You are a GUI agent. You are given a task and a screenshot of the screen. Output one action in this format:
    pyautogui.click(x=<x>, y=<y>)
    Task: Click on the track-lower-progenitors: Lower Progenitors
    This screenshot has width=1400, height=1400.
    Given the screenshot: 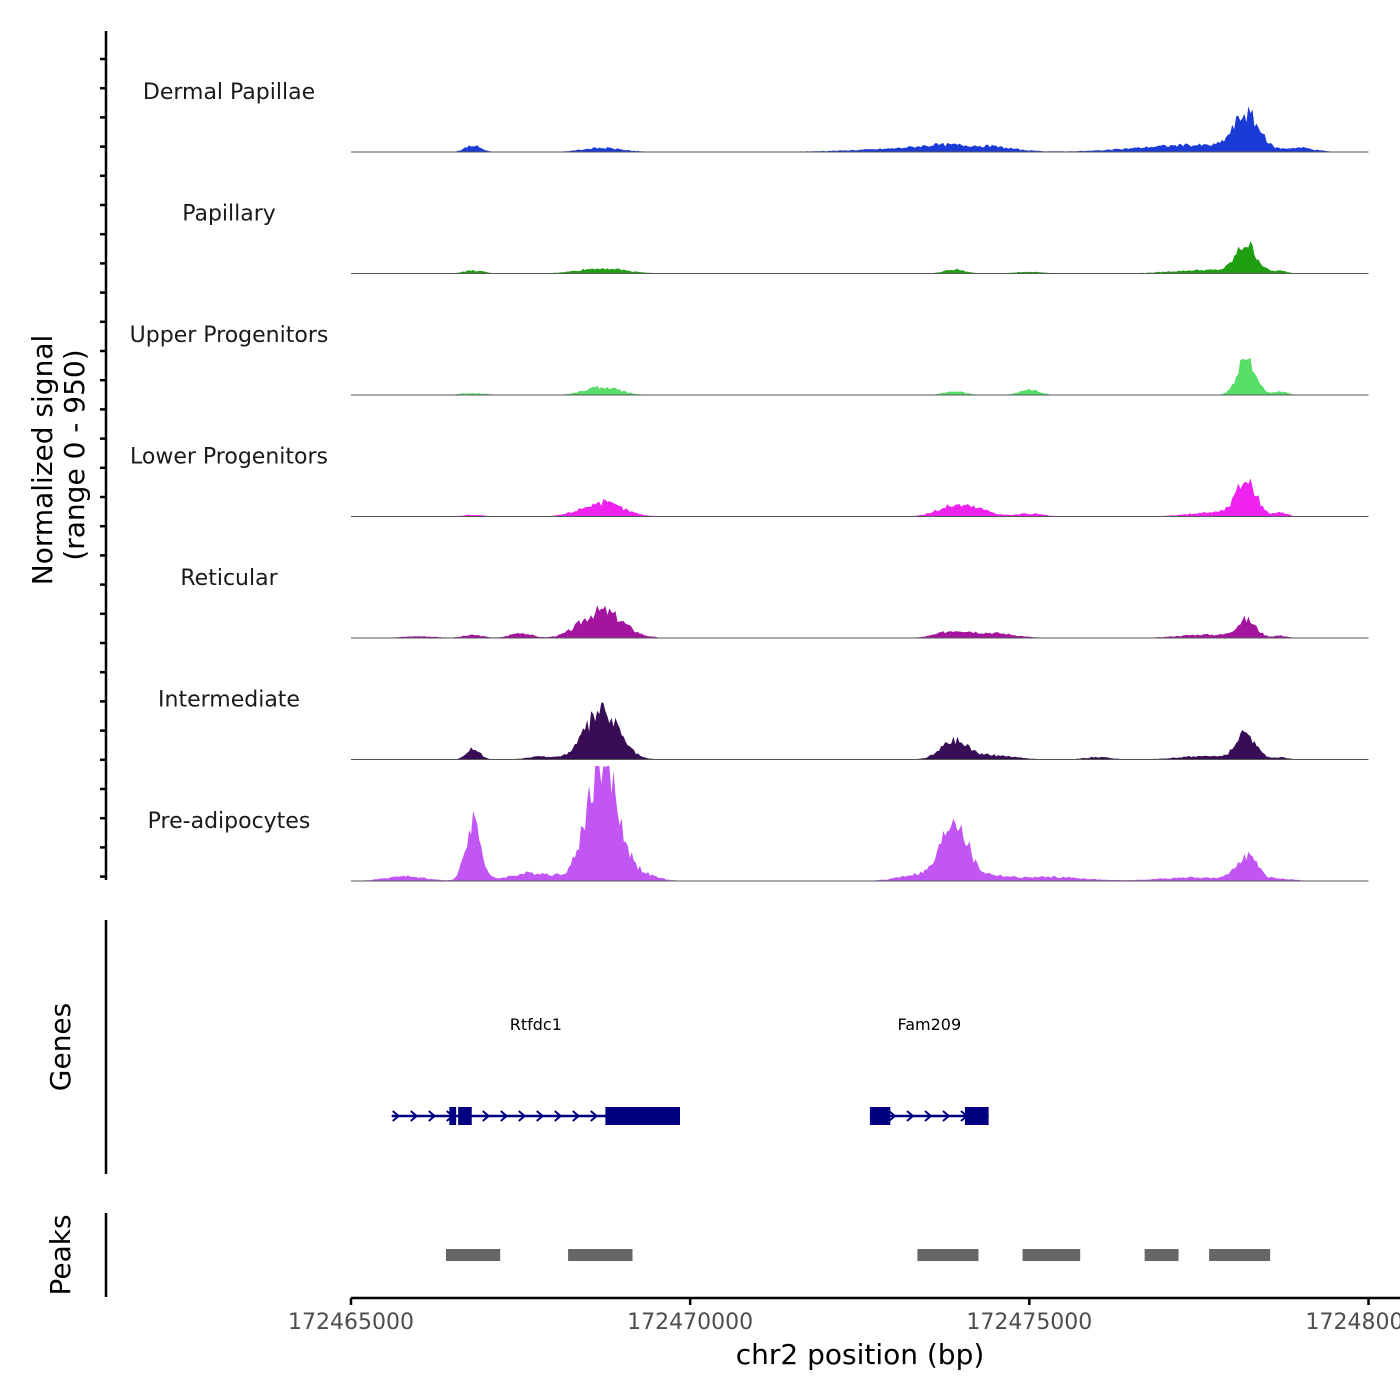 What is the action you would take?
    pyautogui.click(x=749, y=481)
    